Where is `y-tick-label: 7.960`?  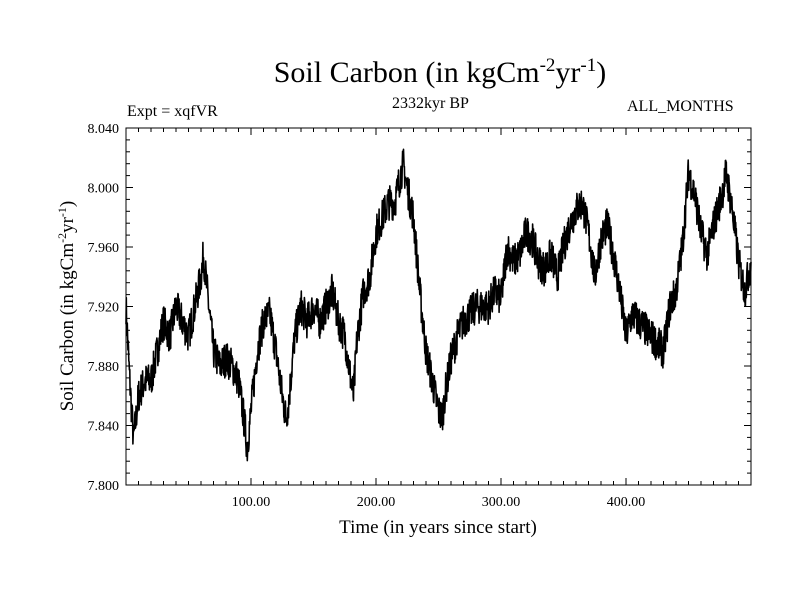
y-tick-label: 7.960 is located at coordinates (104, 248).